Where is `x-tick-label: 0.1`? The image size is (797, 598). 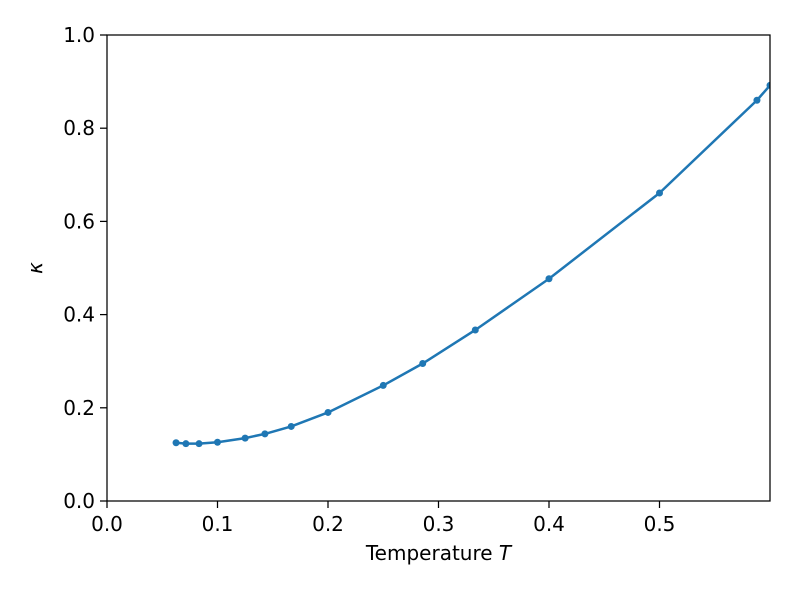 x-tick-label: 0.1 is located at coordinates (218, 524).